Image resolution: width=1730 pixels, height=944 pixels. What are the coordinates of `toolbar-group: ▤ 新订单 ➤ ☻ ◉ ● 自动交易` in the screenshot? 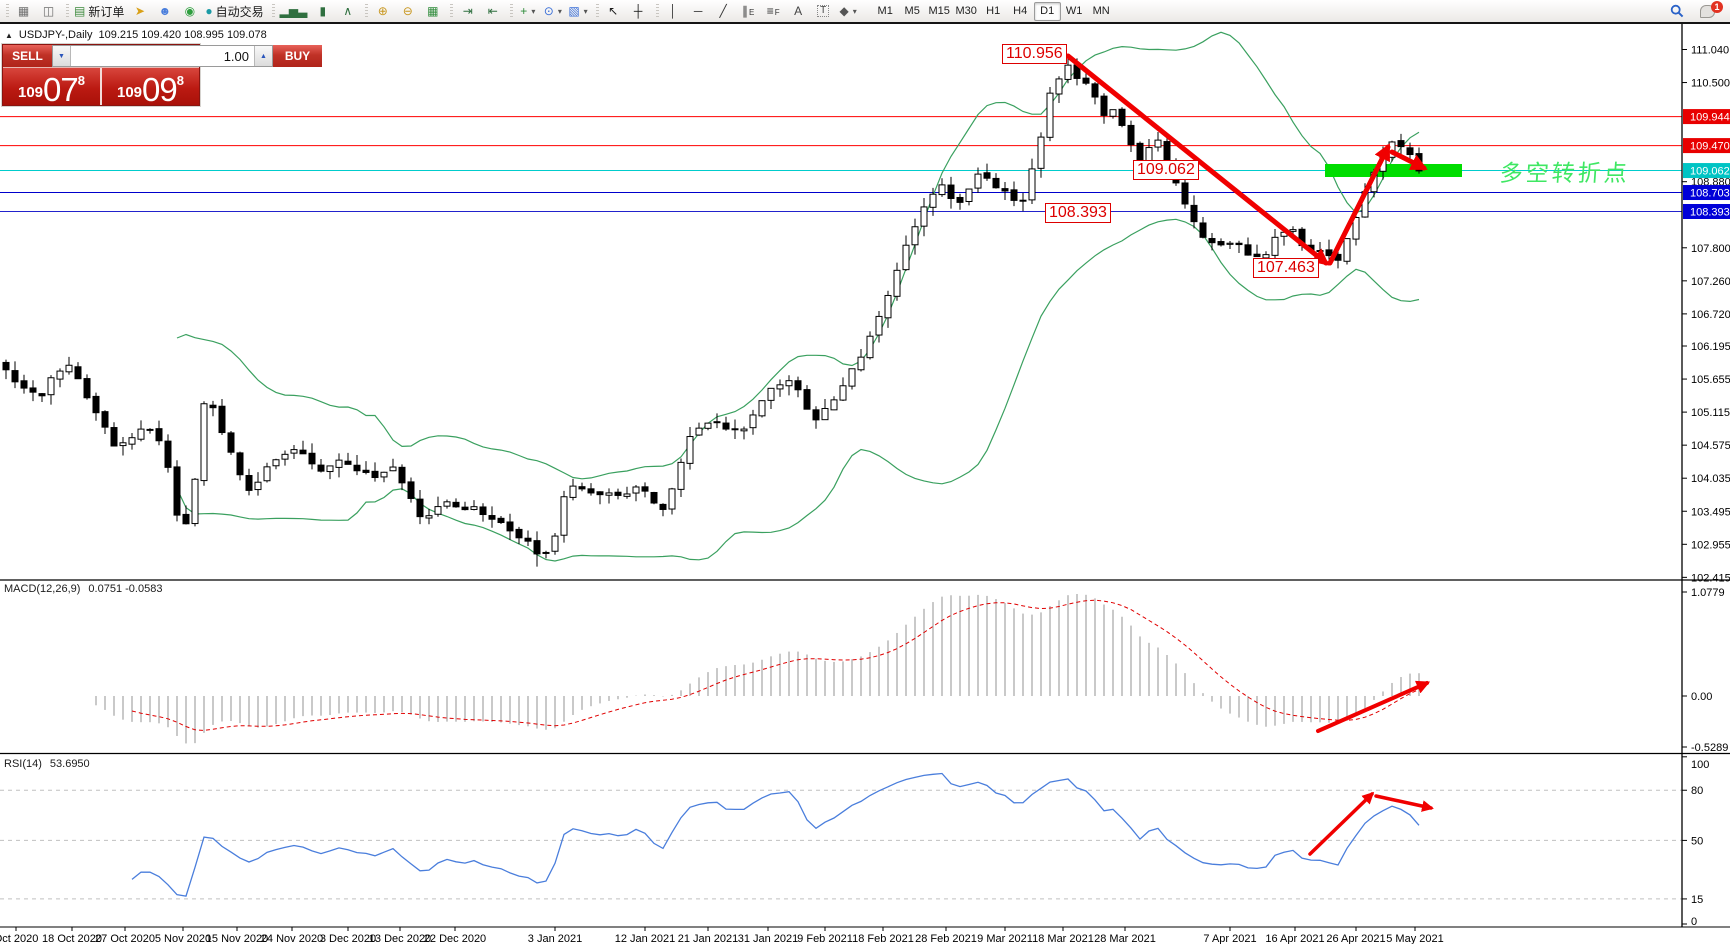 It's located at (167, 11).